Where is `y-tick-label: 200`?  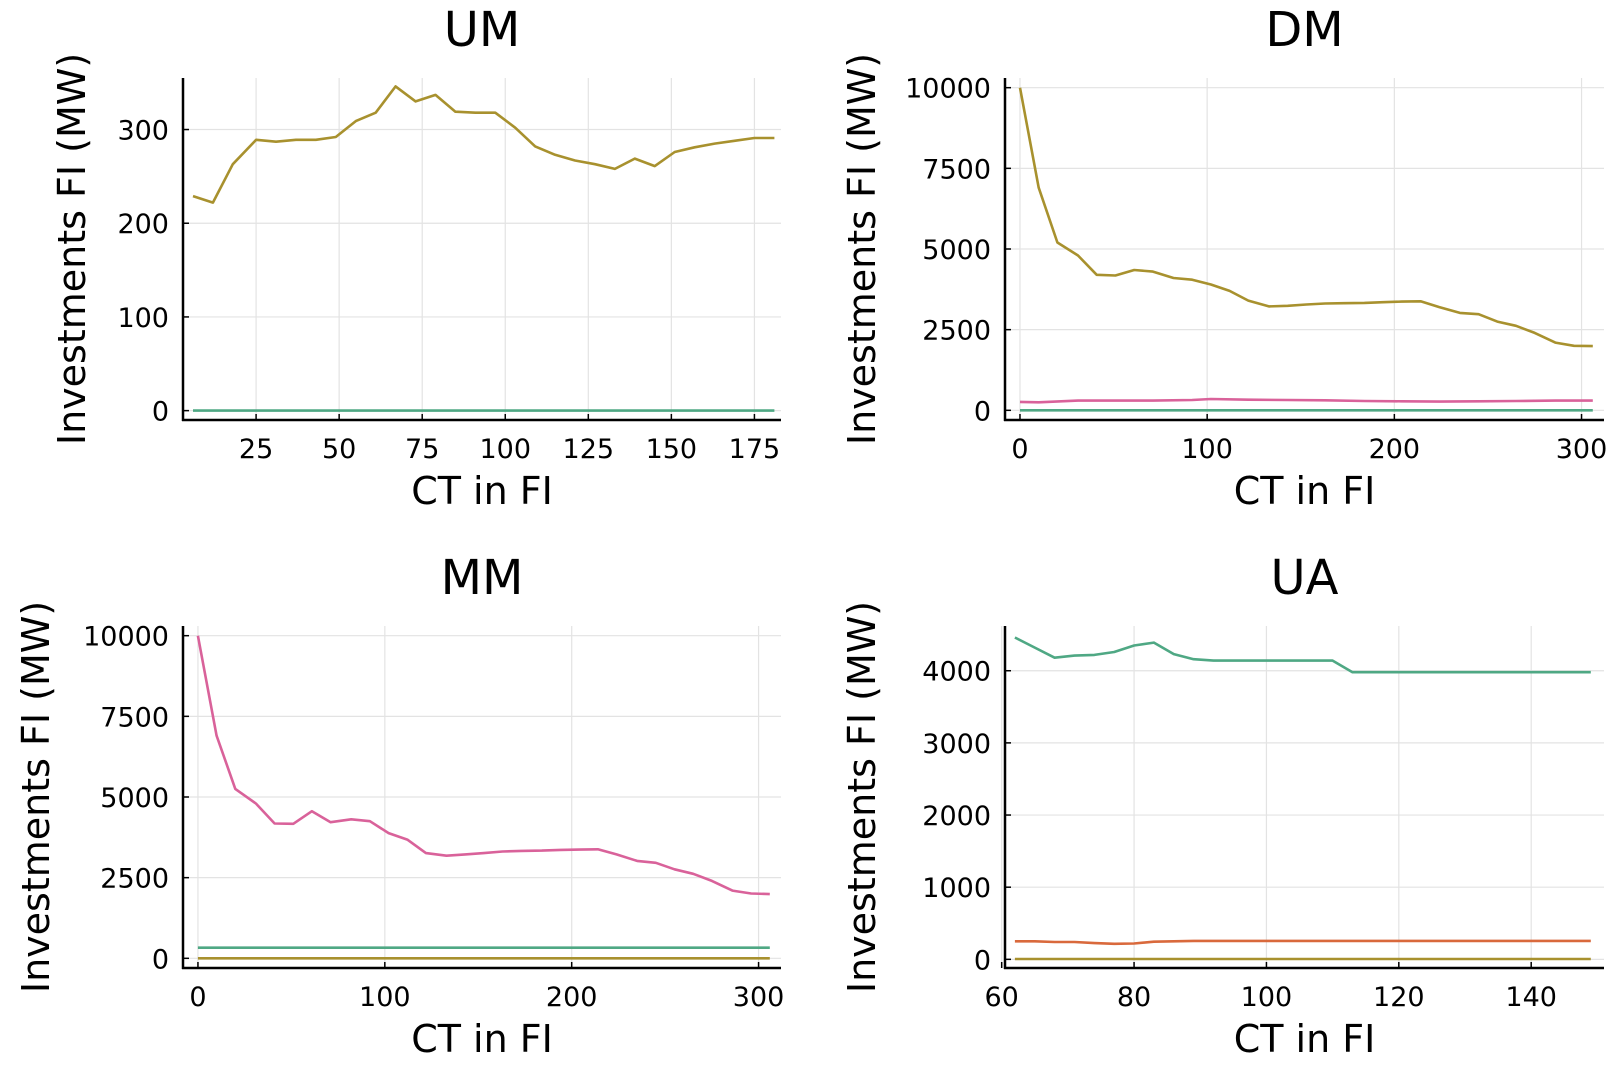 y-tick-label: 200 is located at coordinates (143, 224).